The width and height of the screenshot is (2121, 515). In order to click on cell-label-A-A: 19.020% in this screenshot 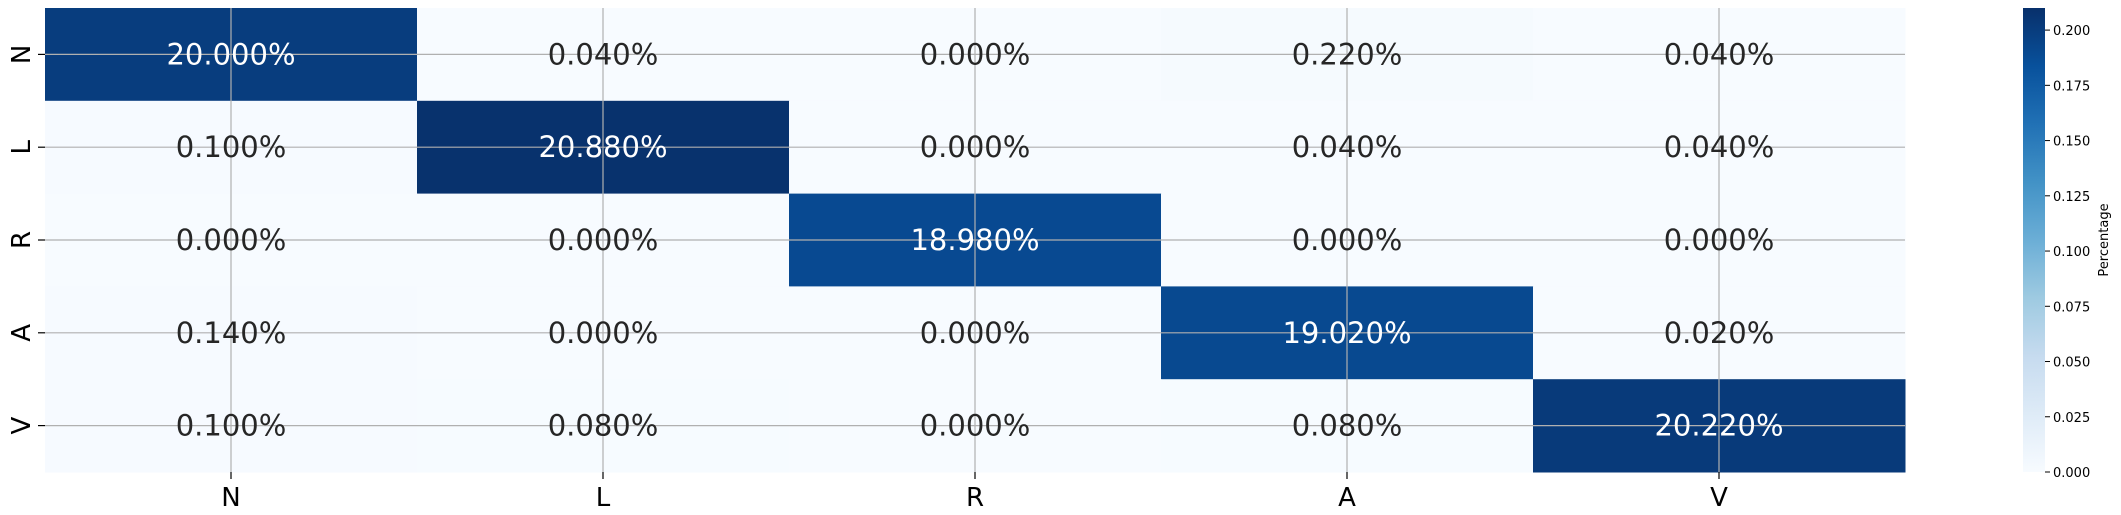, I will do `click(1346, 333)`.